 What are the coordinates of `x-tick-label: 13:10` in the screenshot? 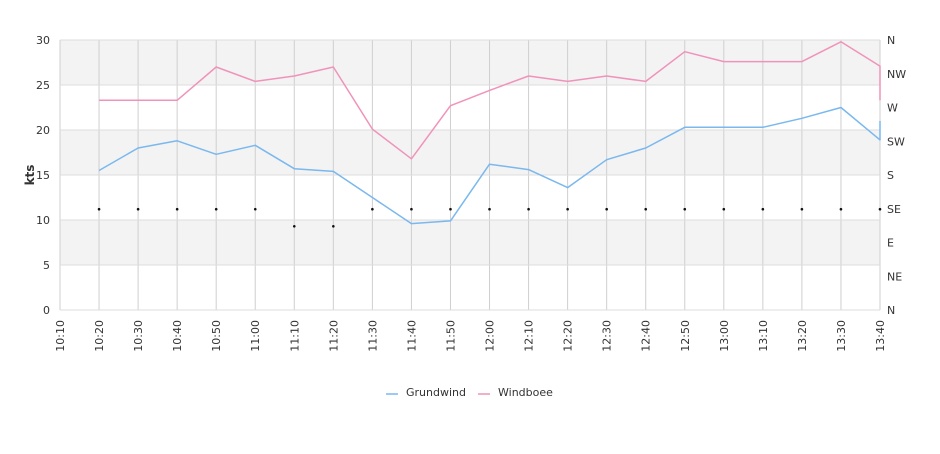 It's located at (763, 336).